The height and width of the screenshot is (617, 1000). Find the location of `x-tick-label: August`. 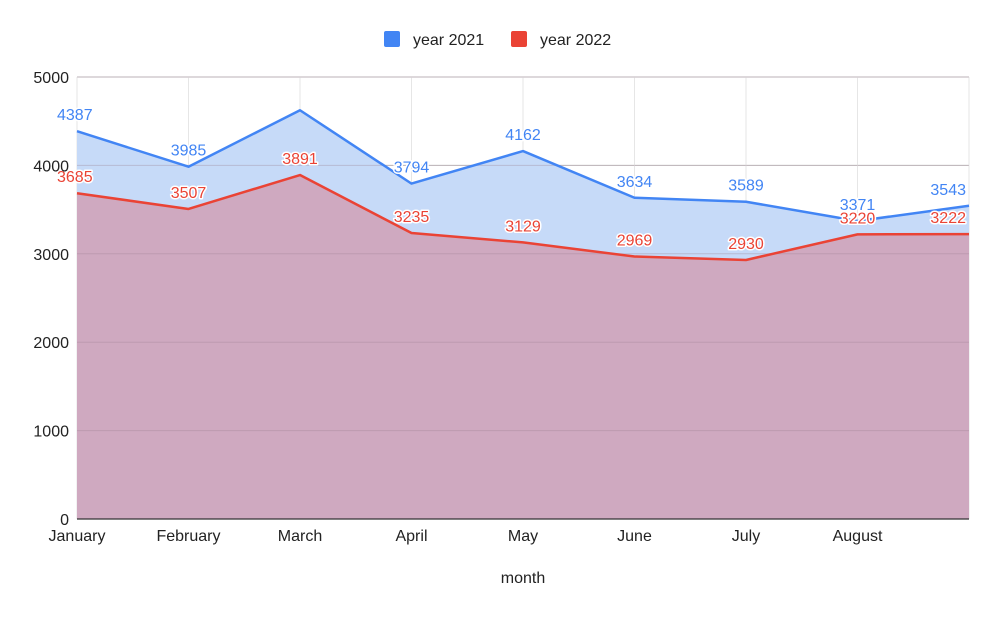

x-tick-label: August is located at coordinates (858, 536).